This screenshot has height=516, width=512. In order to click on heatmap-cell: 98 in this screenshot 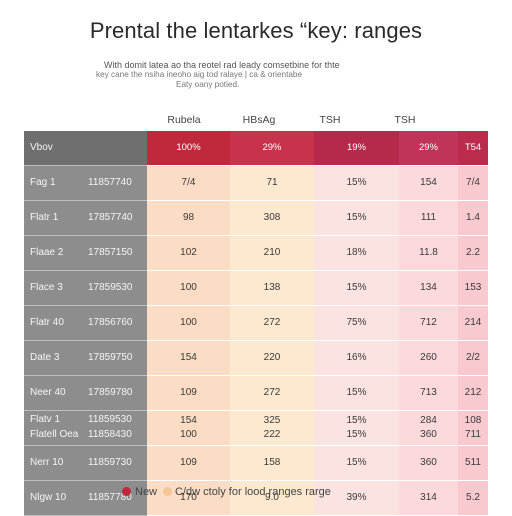, I will do `click(188, 218)`.